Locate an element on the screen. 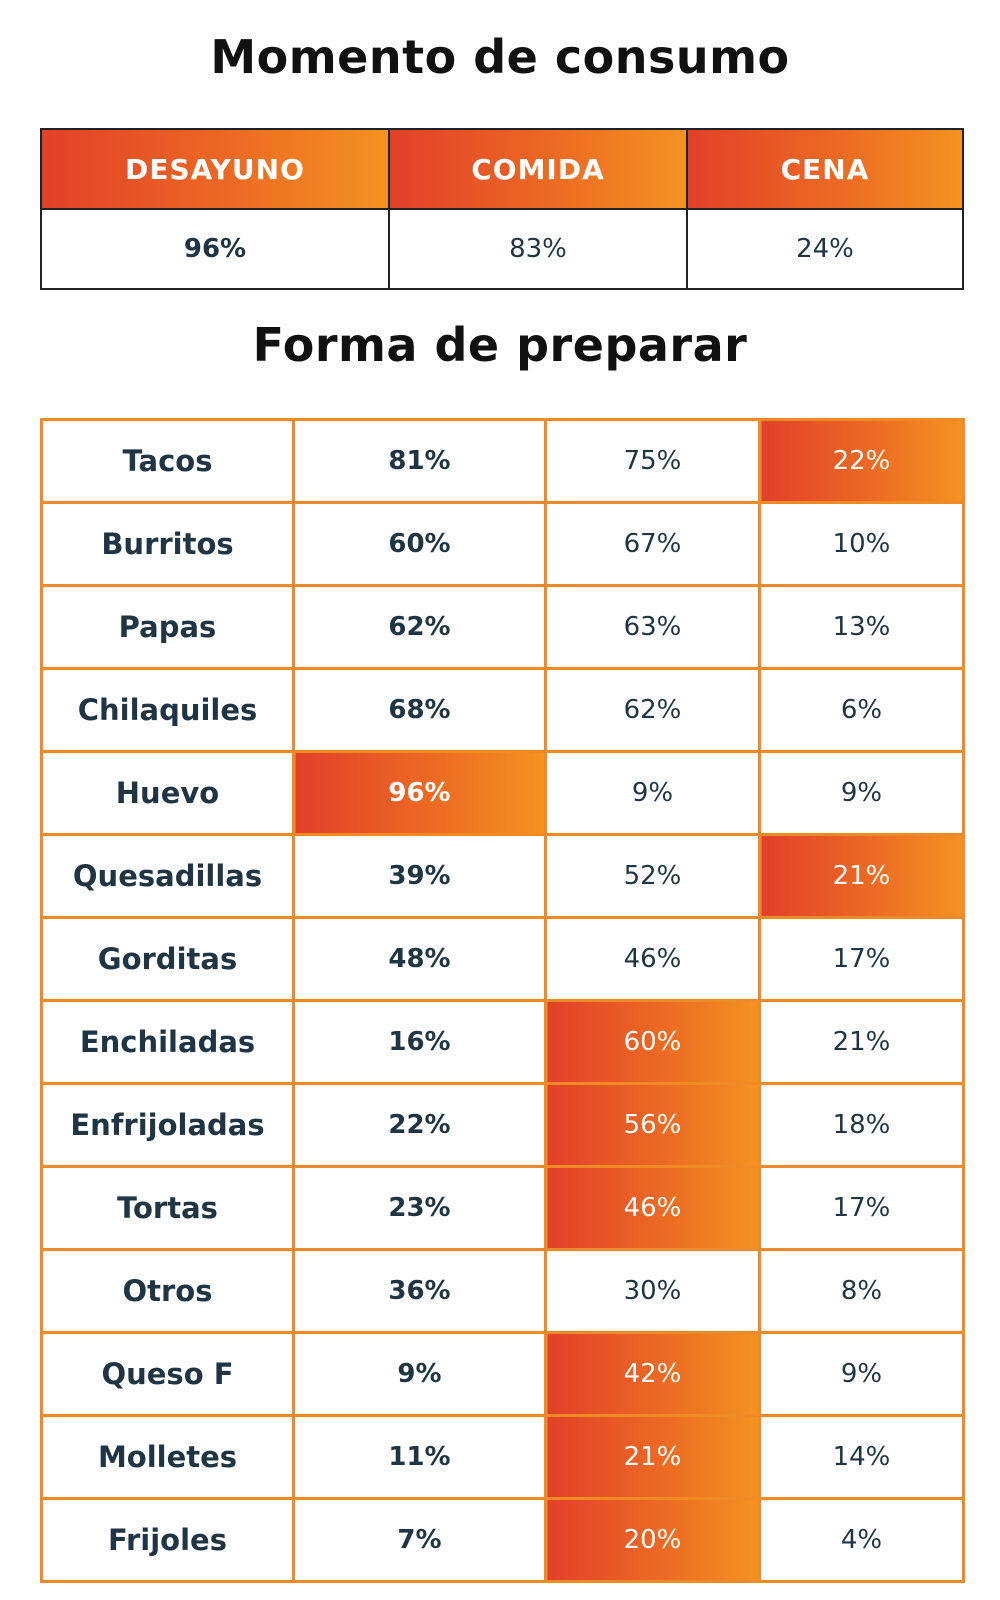  value-cell: 11% is located at coordinates (419, 1457).